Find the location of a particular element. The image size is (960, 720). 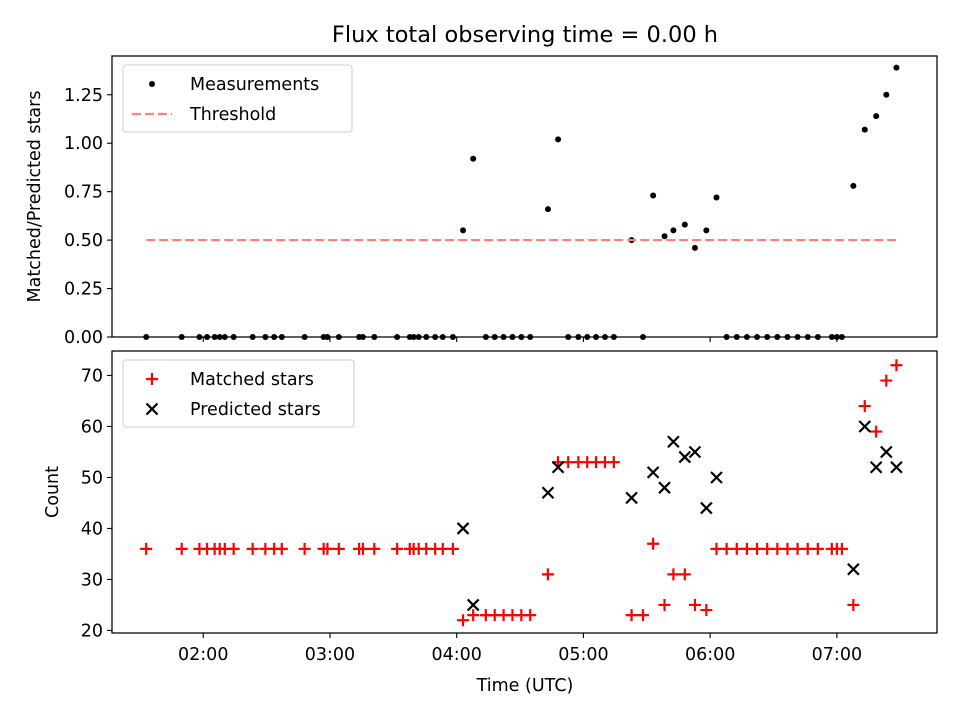

legend-marker-measurements is located at coordinates (152, 84).